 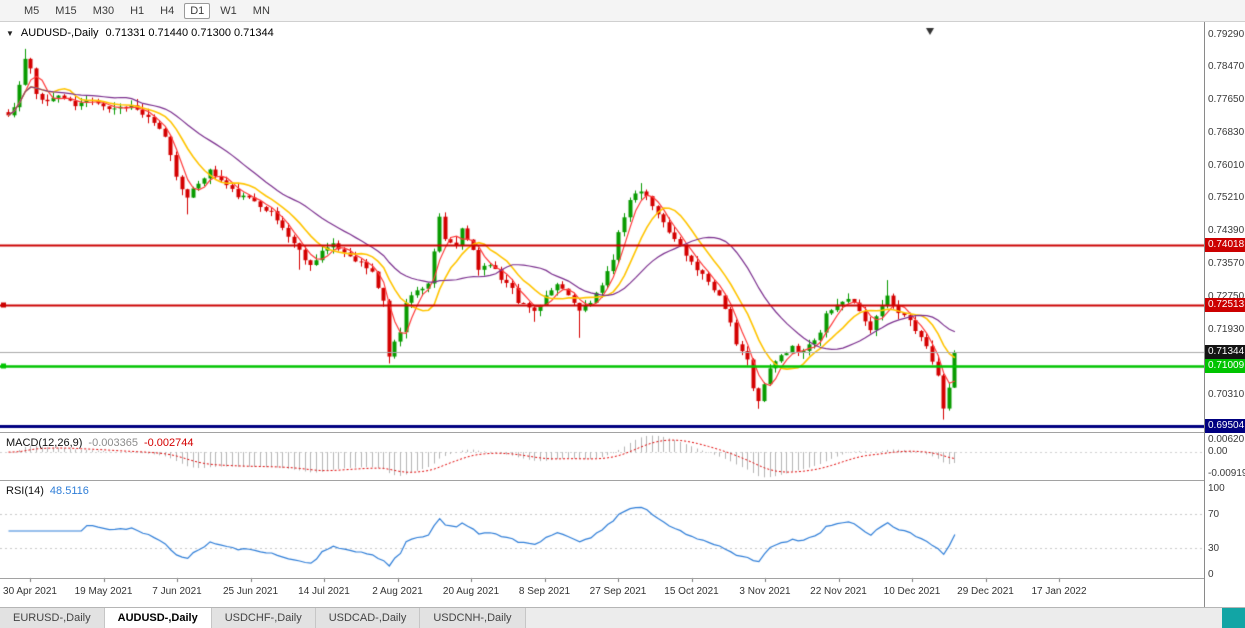 I want to click on time-axis-label: 14 Jul 2021, so click(x=324, y=591).